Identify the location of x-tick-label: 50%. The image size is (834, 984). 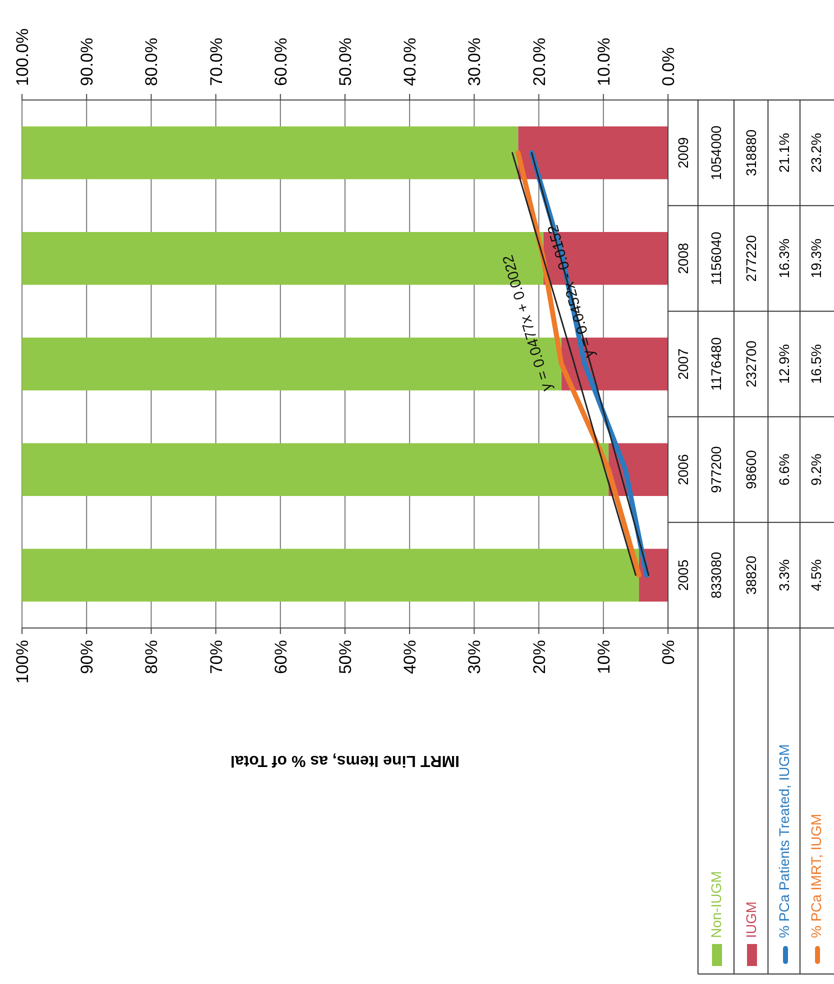
(345, 657).